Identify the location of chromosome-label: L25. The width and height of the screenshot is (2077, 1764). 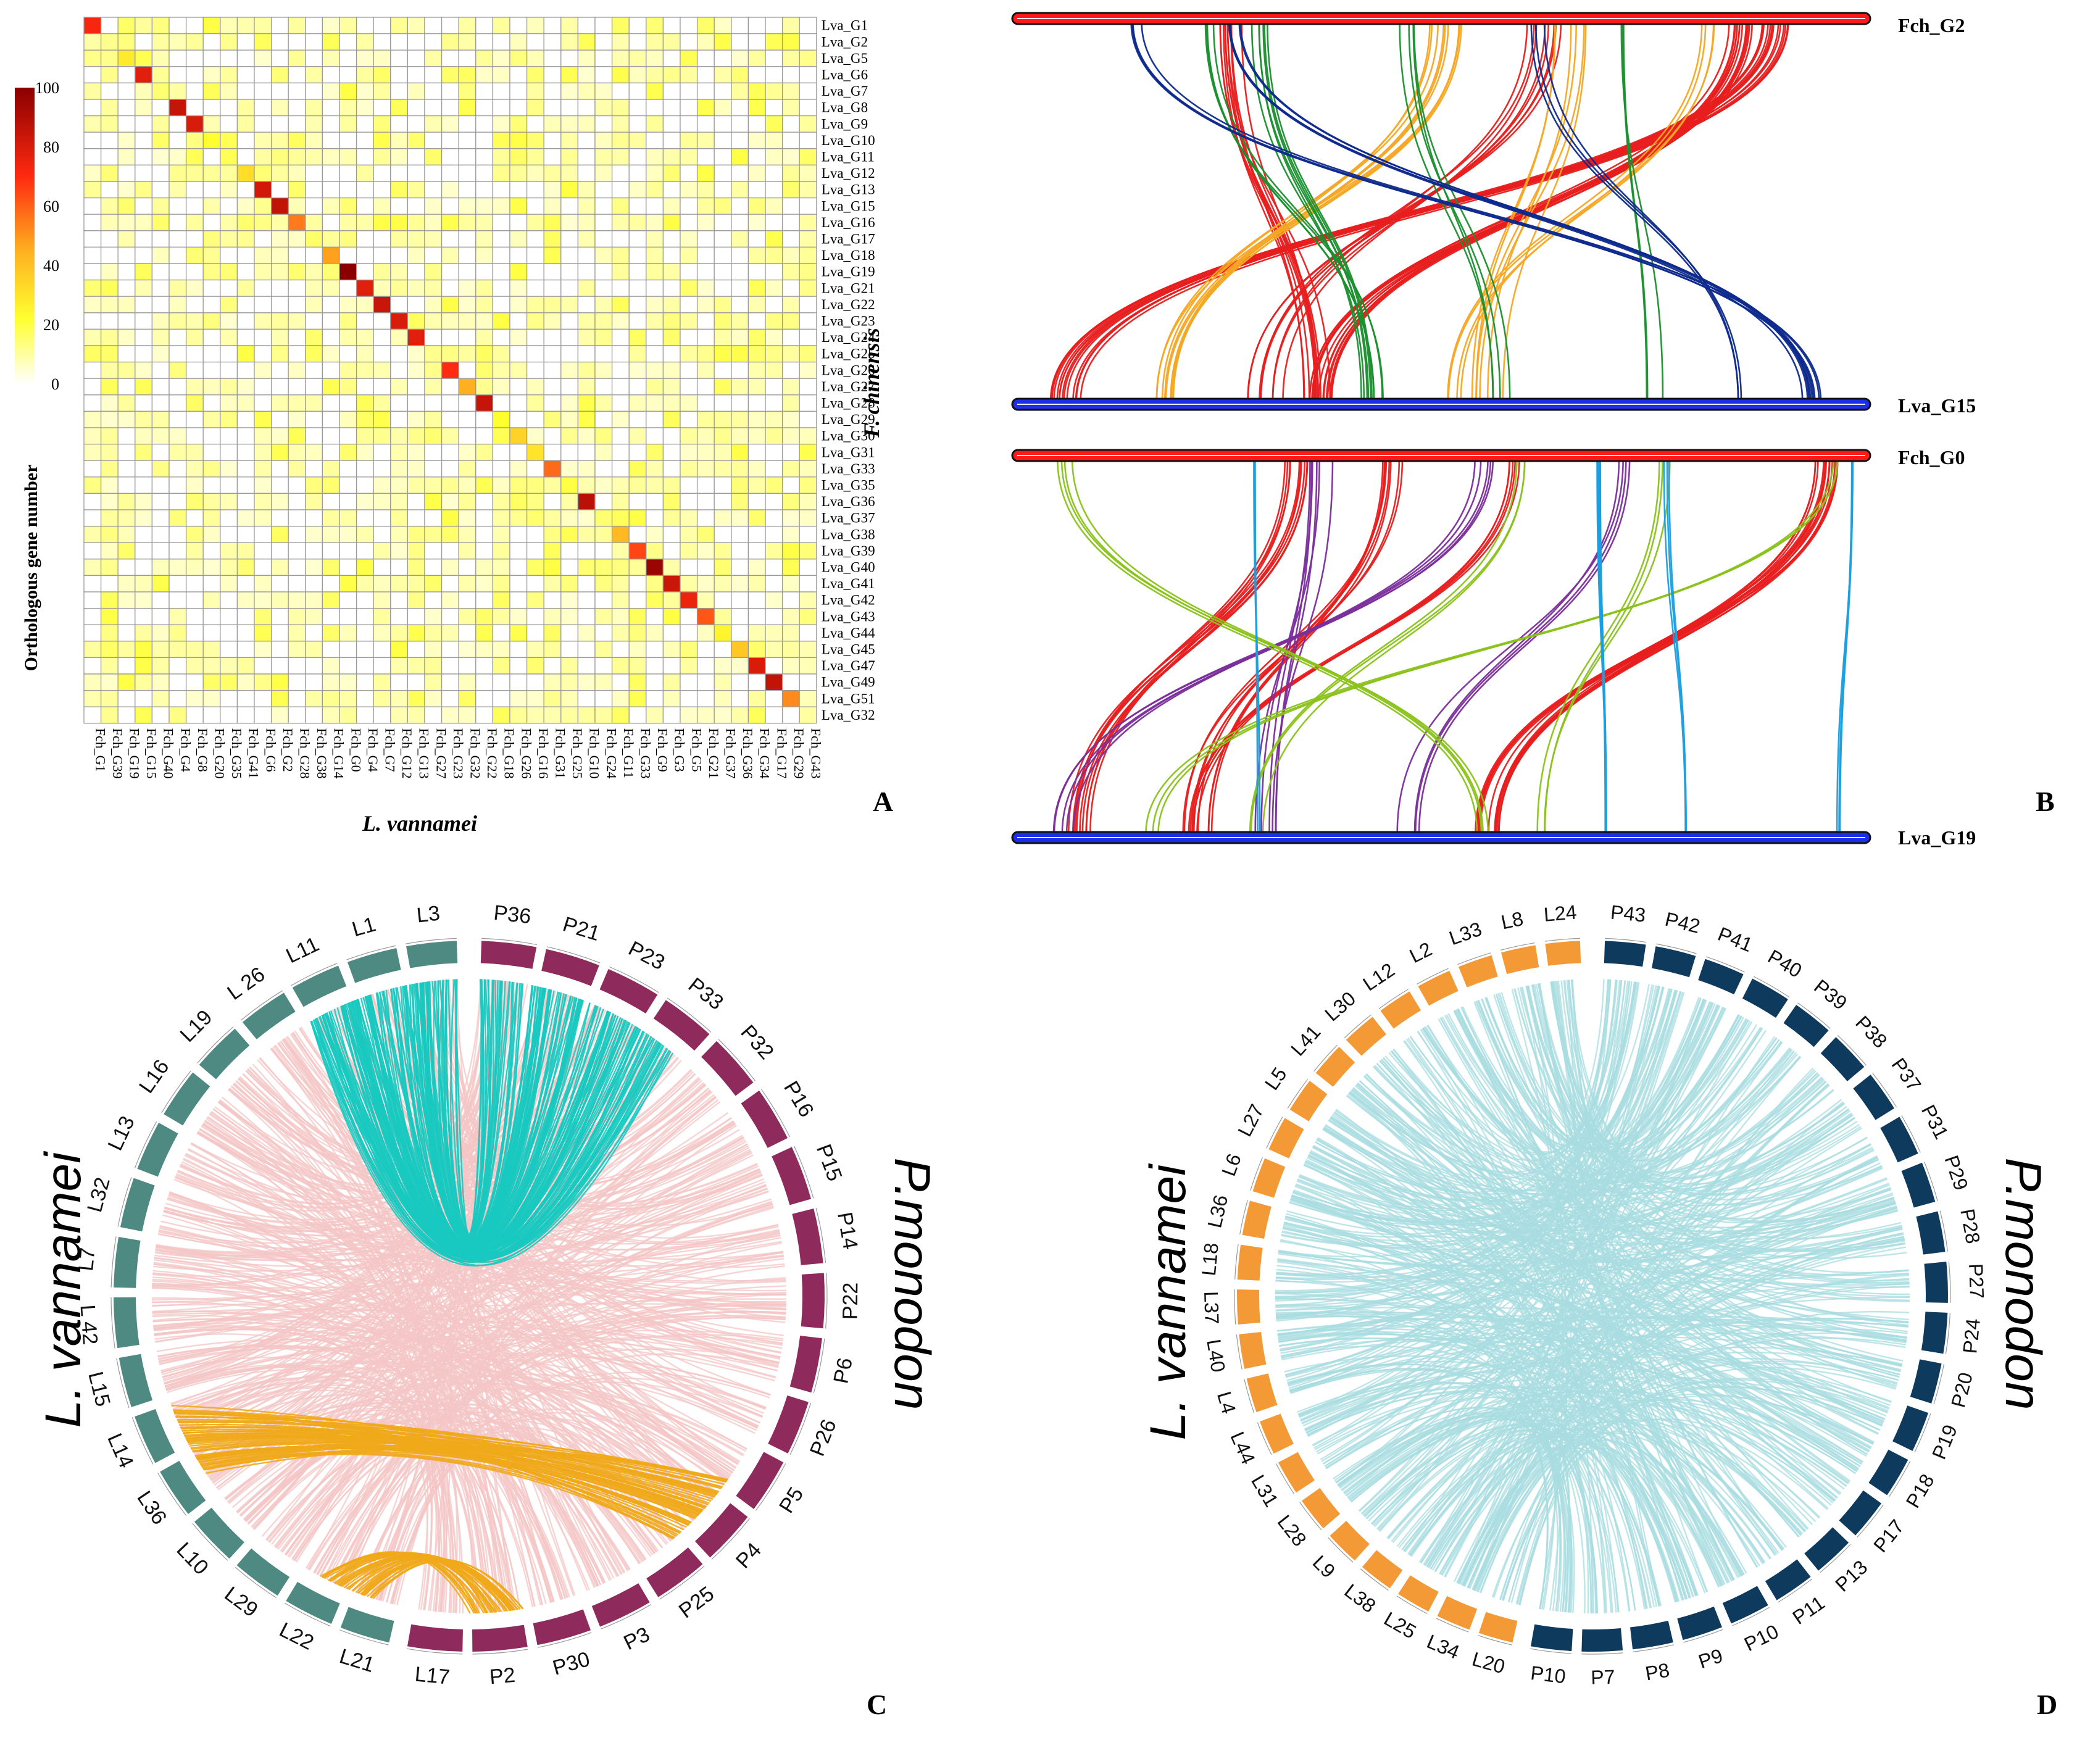
(1400, 1625).